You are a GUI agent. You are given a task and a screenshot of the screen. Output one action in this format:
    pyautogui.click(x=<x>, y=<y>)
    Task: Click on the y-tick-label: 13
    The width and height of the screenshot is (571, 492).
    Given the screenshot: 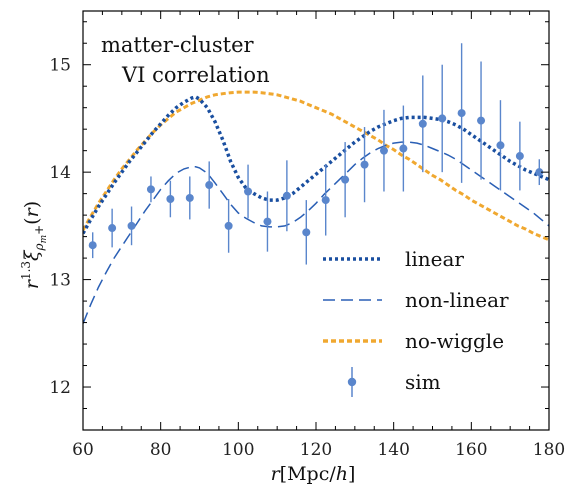 What is the action you would take?
    pyautogui.click(x=60, y=281)
    